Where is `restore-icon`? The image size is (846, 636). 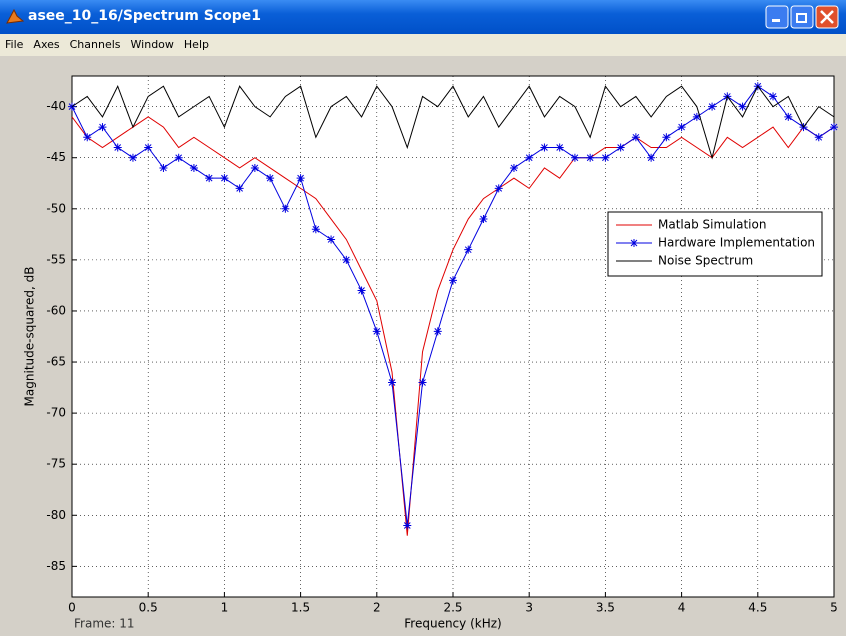
restore-icon is located at coordinates (801, 18).